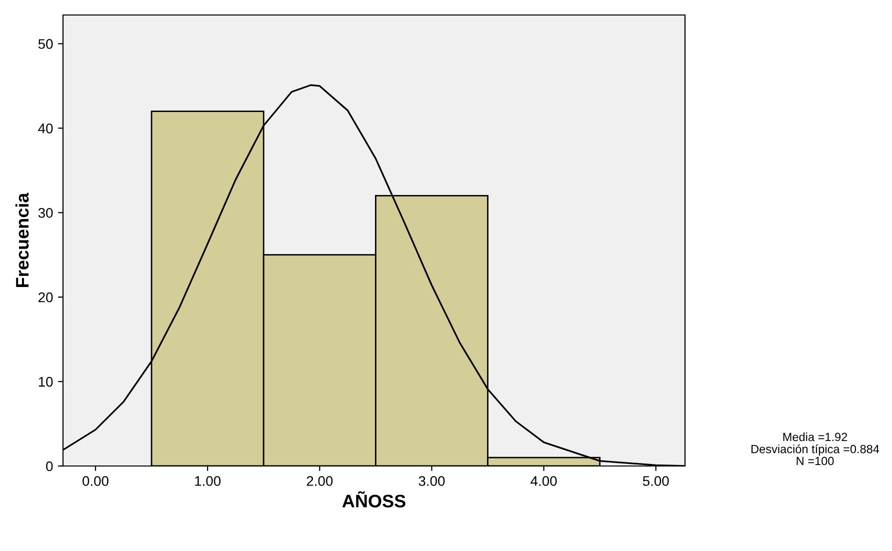  I want to click on x-tick-label: 1.00, so click(208, 481).